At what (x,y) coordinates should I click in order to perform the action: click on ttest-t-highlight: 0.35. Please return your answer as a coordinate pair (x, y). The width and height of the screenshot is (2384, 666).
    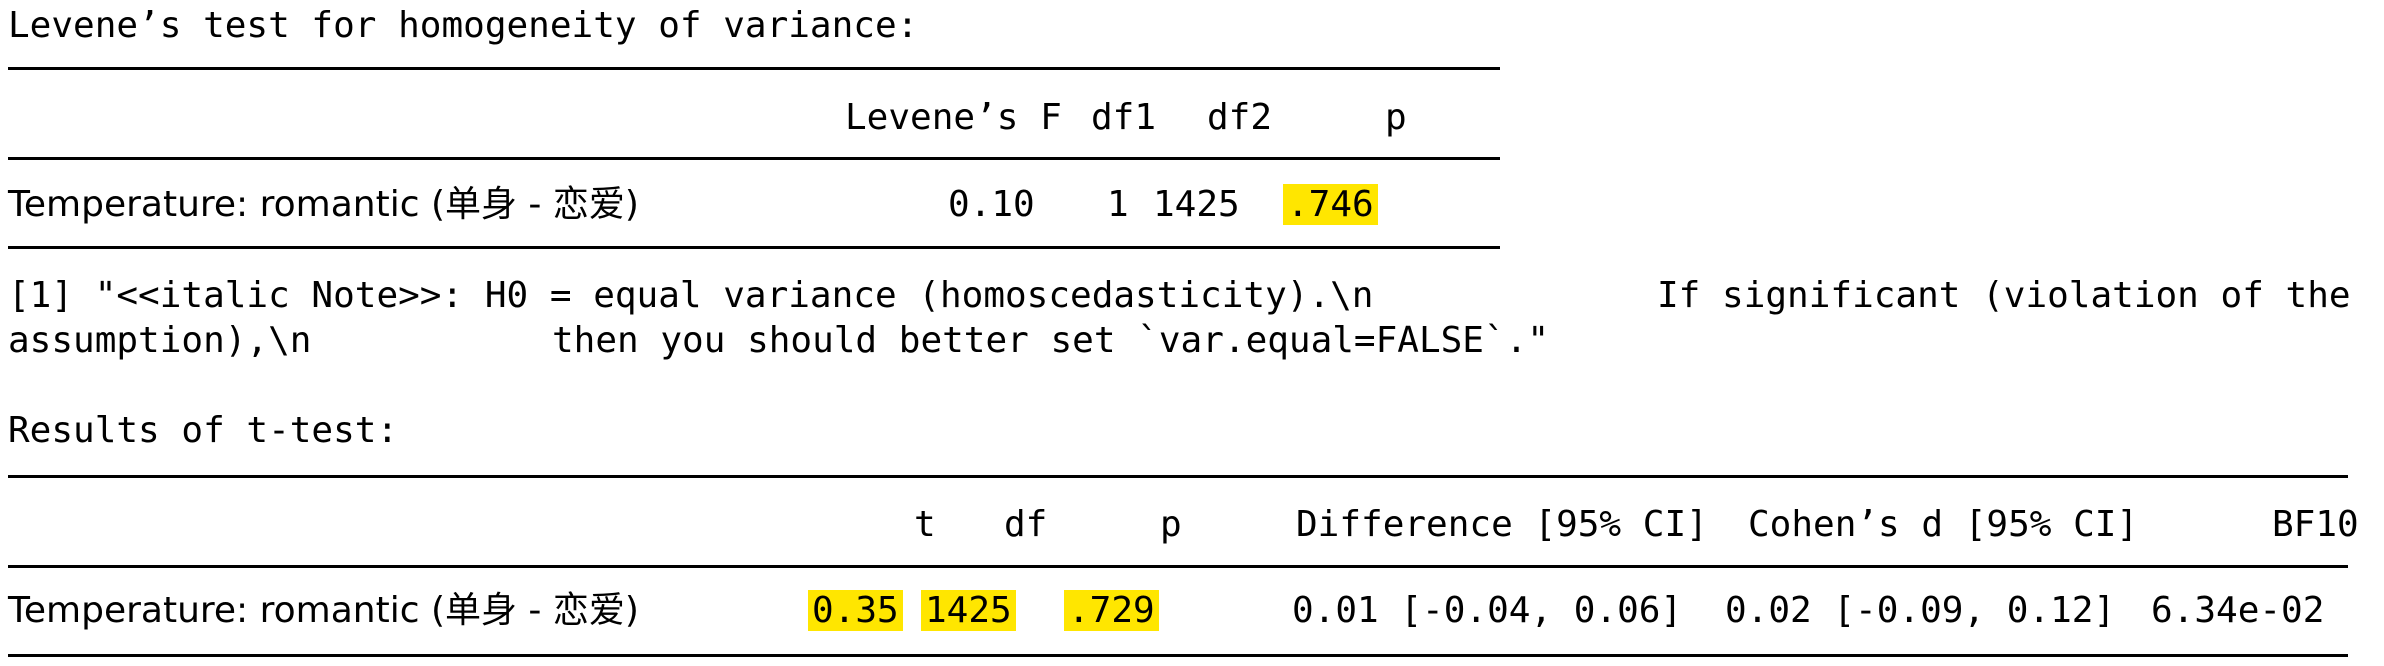
    Looking at the image, I should click on (855, 610).